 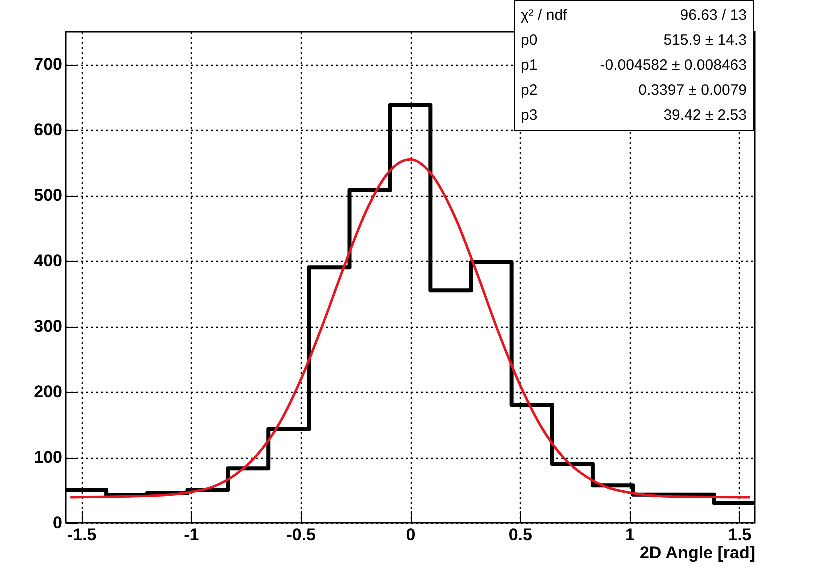 What do you see at coordinates (48, 64) in the screenshot?
I see `y-tick-label: 700` at bounding box center [48, 64].